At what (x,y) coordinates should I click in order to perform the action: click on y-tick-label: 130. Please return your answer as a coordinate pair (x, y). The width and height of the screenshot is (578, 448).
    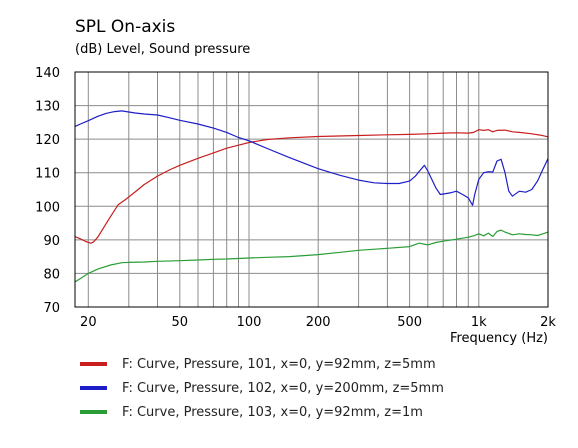
    Looking at the image, I should click on (47, 107).